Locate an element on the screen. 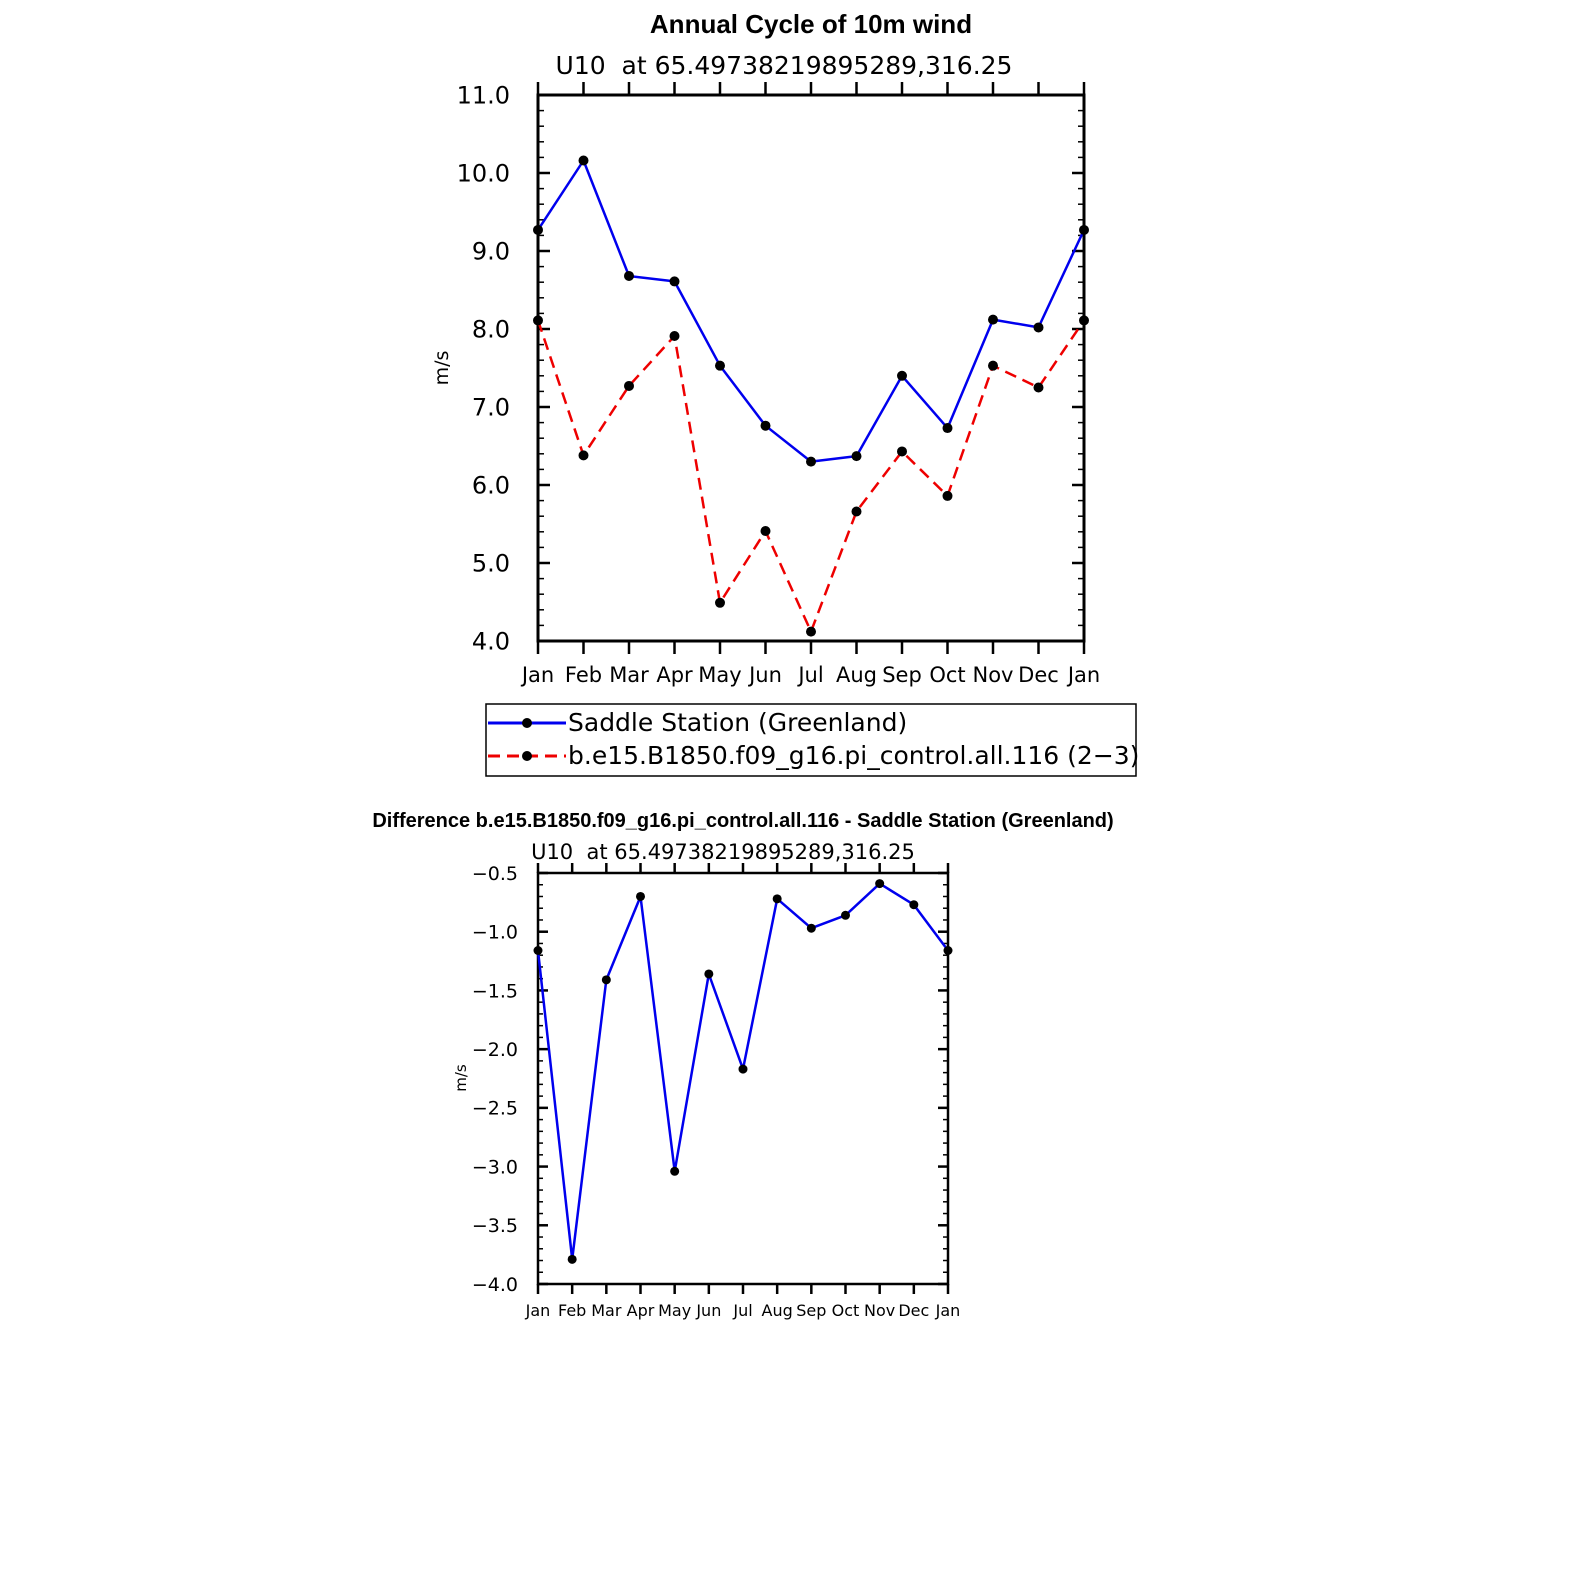  y-tick-label: −1.0 is located at coordinates (495, 933).